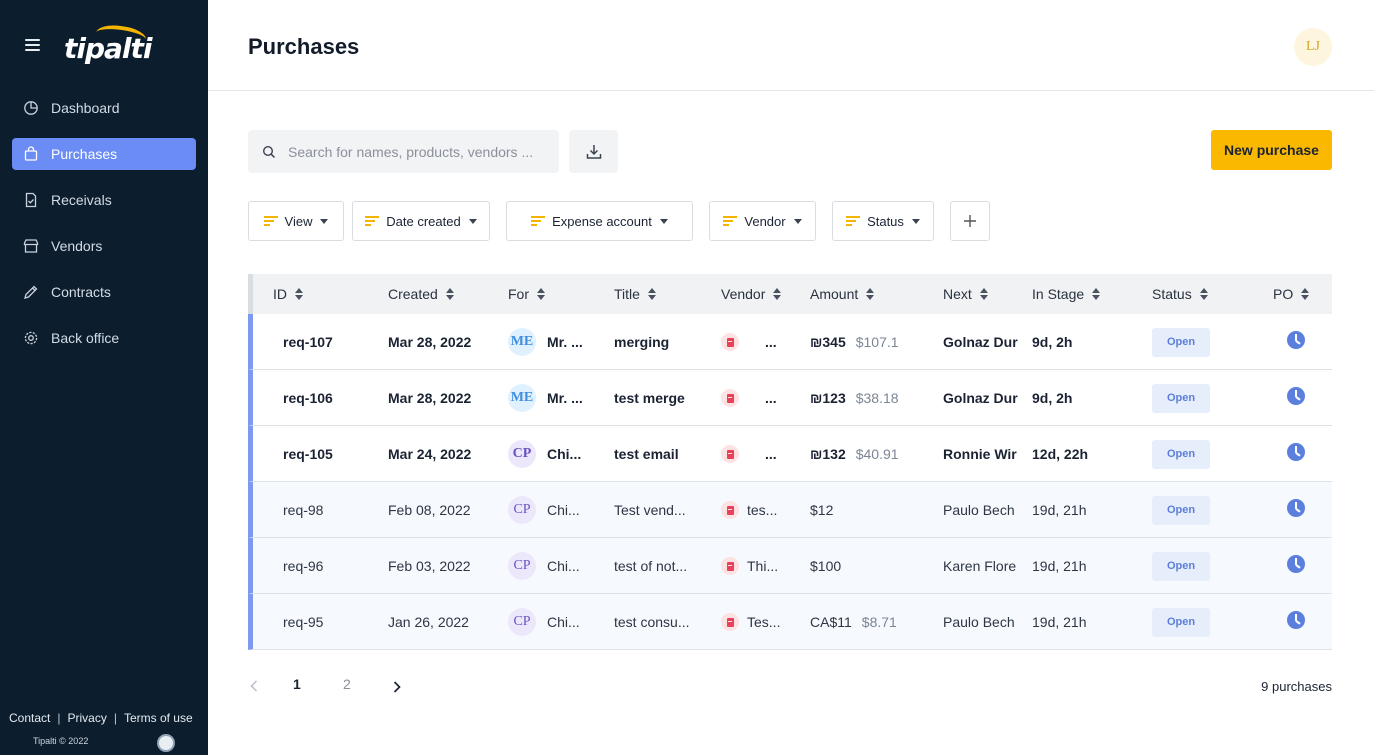  I want to click on sidebar-item-label: Dashboard, so click(85, 108).